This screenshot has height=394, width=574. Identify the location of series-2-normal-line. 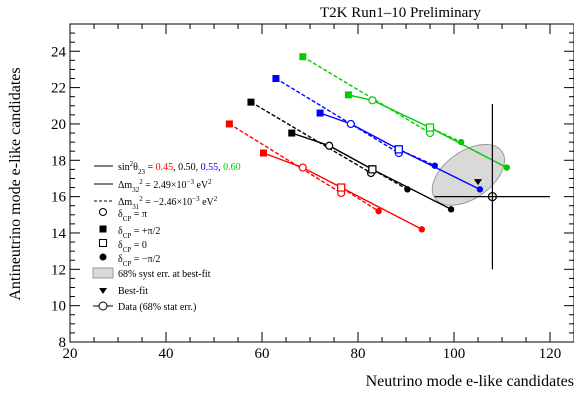
(400, 151).